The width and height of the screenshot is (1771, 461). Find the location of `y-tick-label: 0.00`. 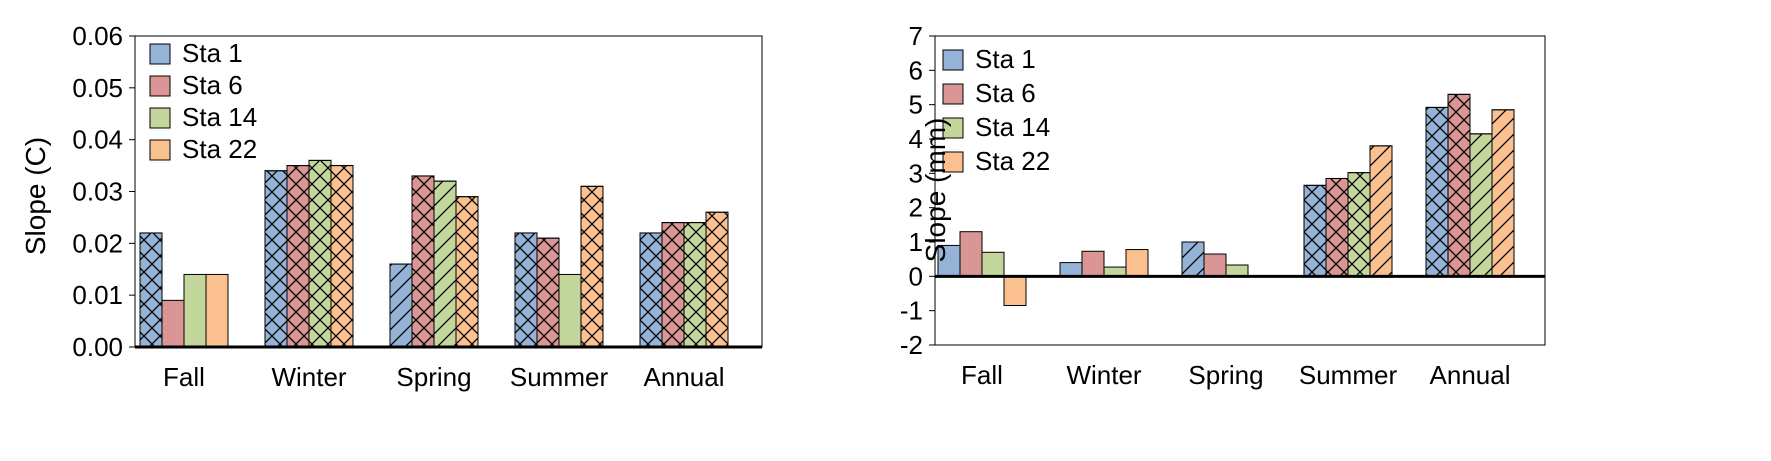

y-tick-label: 0.00 is located at coordinates (97, 347).